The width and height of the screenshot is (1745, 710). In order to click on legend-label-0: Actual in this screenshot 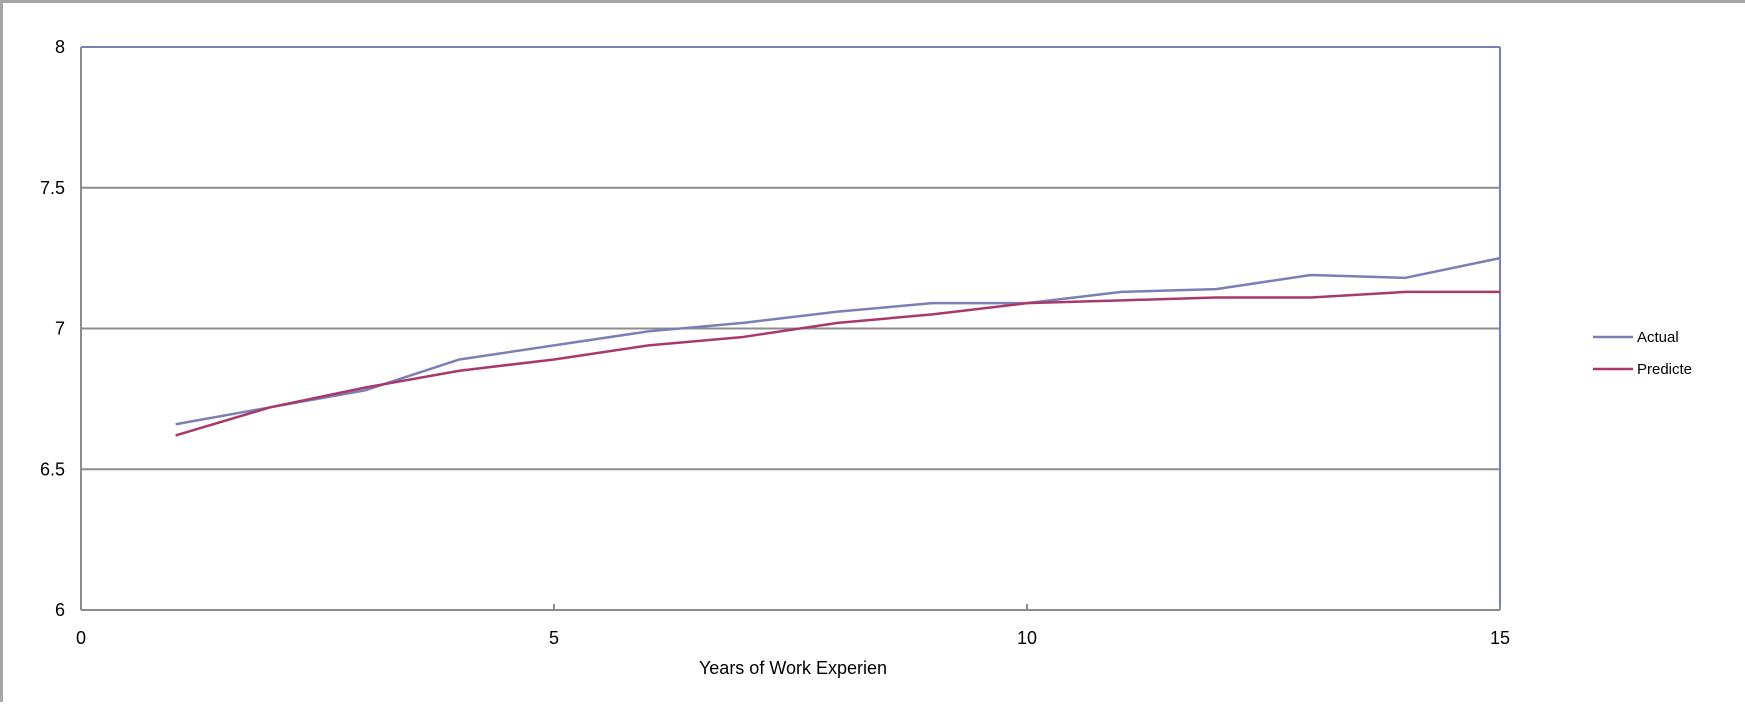, I will do `click(1658, 337)`.